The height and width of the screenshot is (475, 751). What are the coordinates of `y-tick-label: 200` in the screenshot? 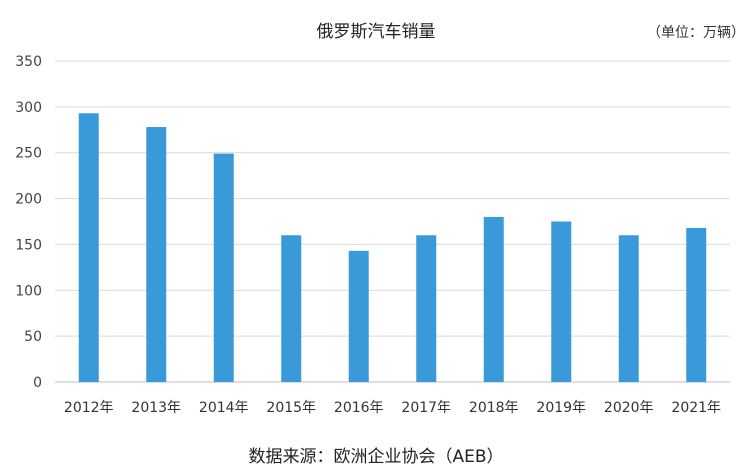 It's located at (28, 200).